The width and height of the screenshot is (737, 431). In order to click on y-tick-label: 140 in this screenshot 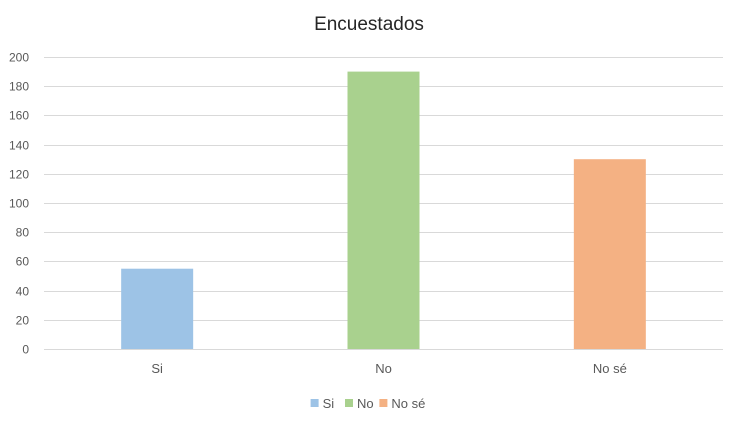, I will do `click(19, 146)`.